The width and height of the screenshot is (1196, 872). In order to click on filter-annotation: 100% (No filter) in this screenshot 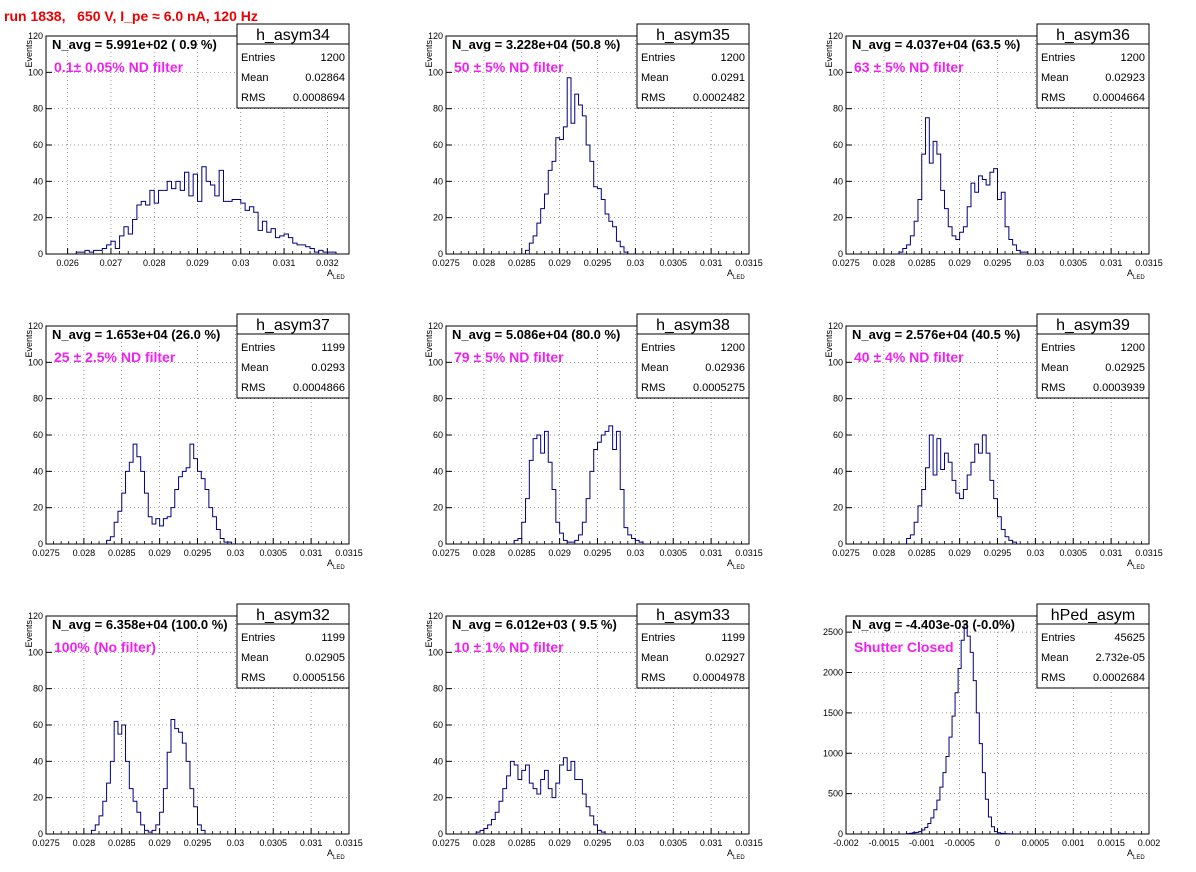, I will do `click(105, 647)`.